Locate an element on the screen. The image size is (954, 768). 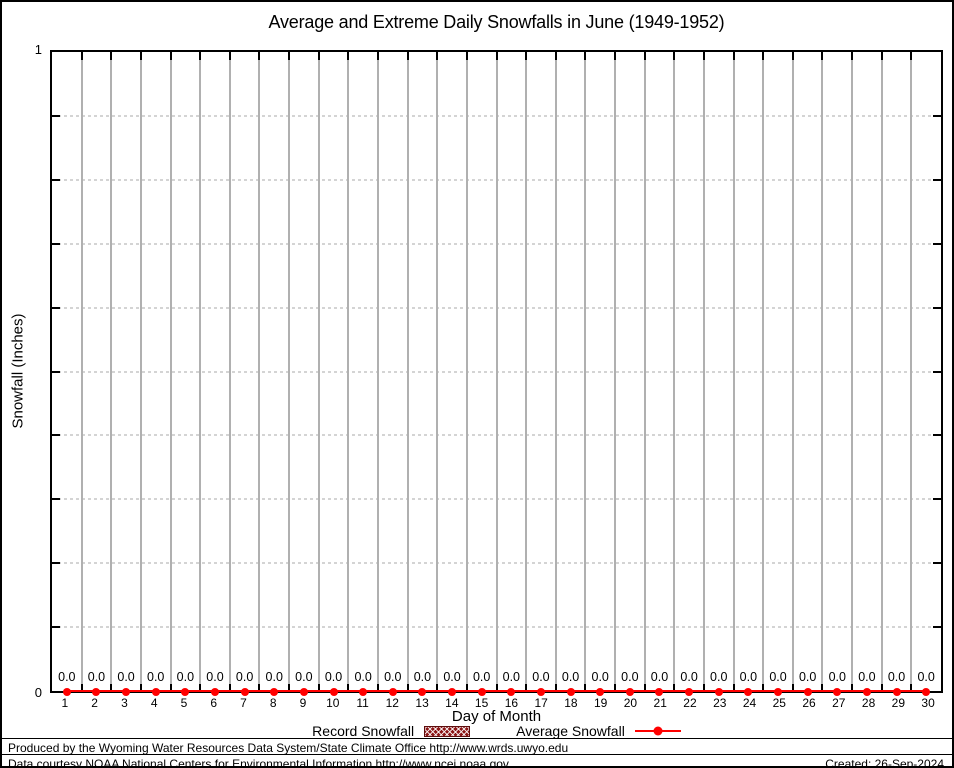
x-tick-label: 14 is located at coordinates (452, 703).